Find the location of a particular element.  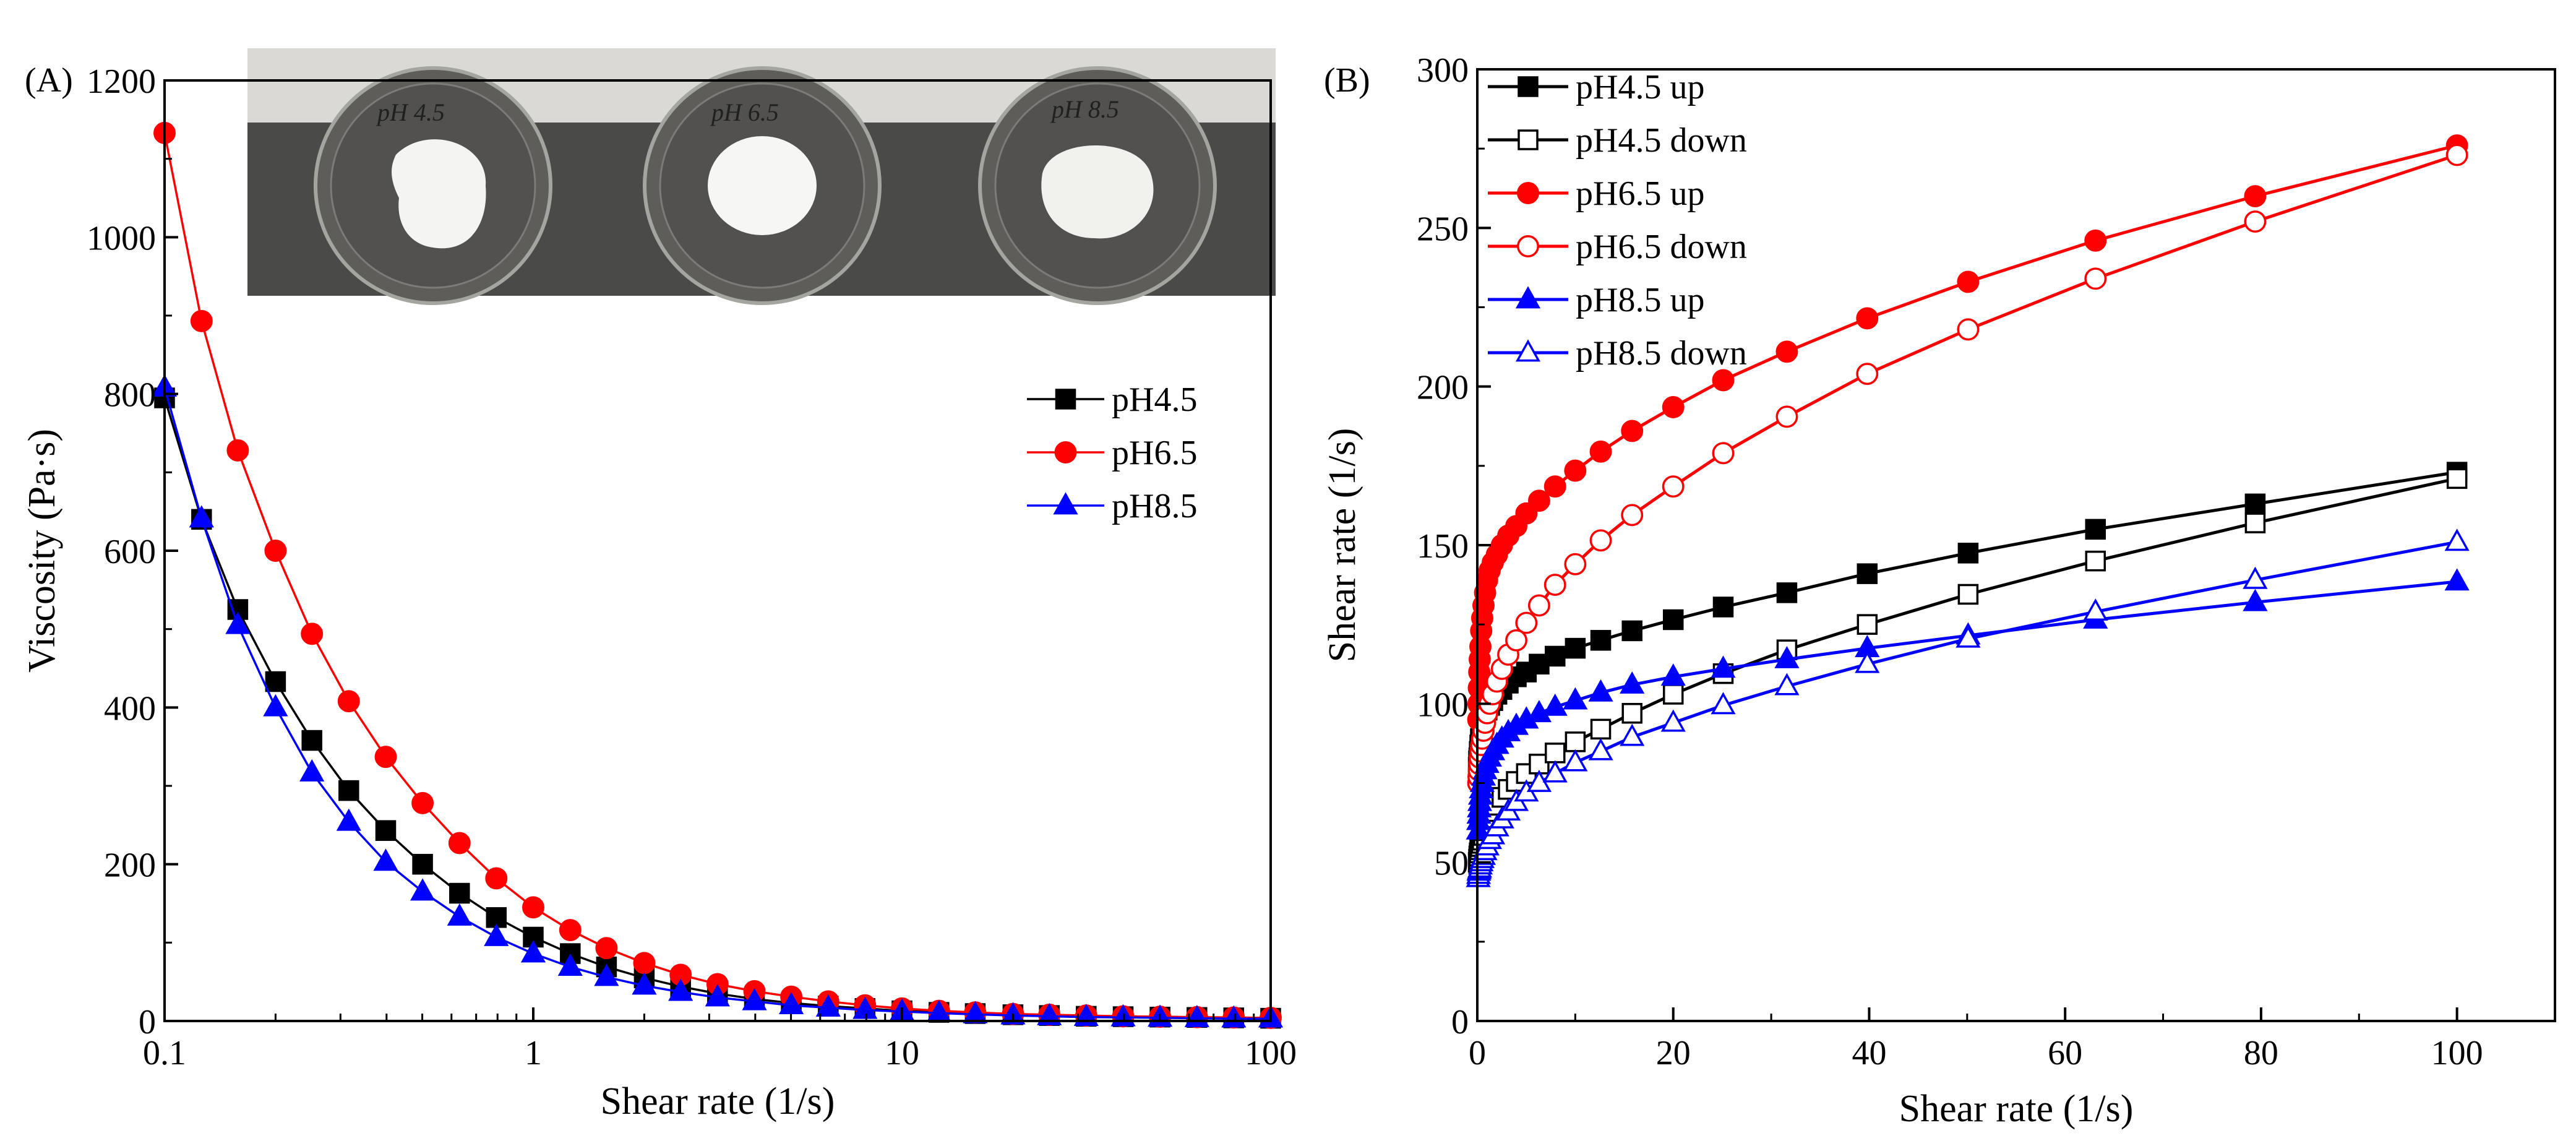

b-y-tick-label: 50 is located at coordinates (1451, 864).